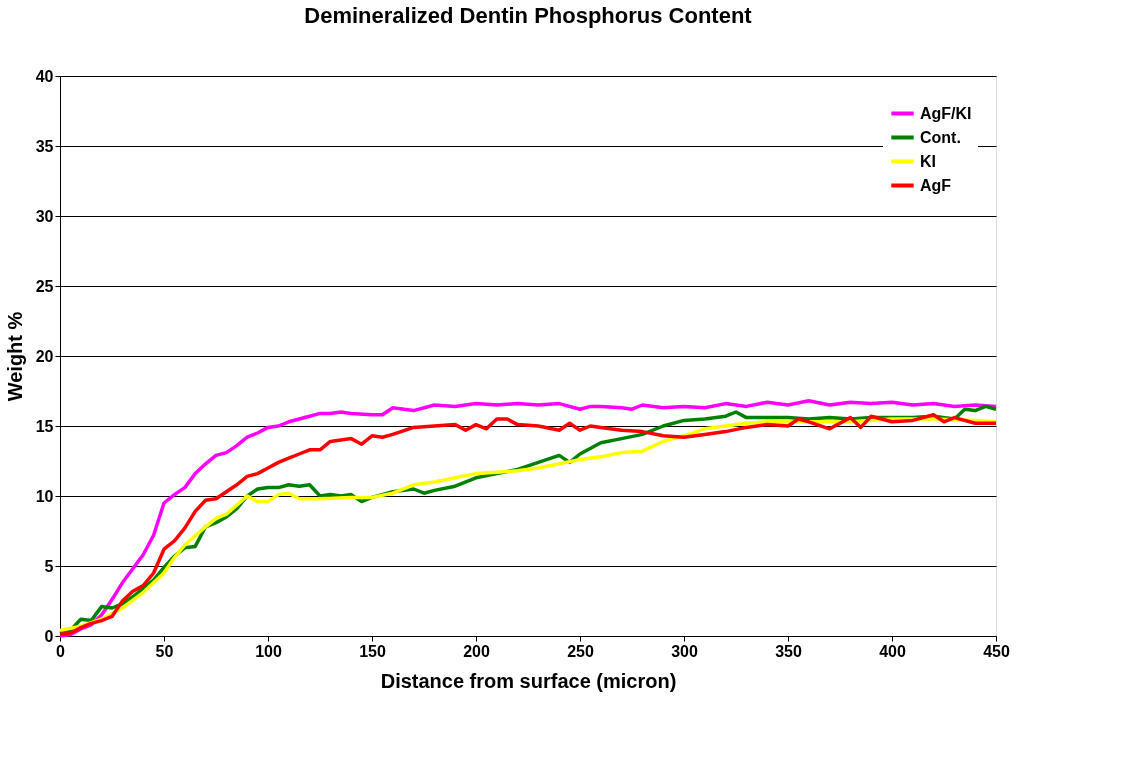  I want to click on legend-label: KI, so click(928, 161).